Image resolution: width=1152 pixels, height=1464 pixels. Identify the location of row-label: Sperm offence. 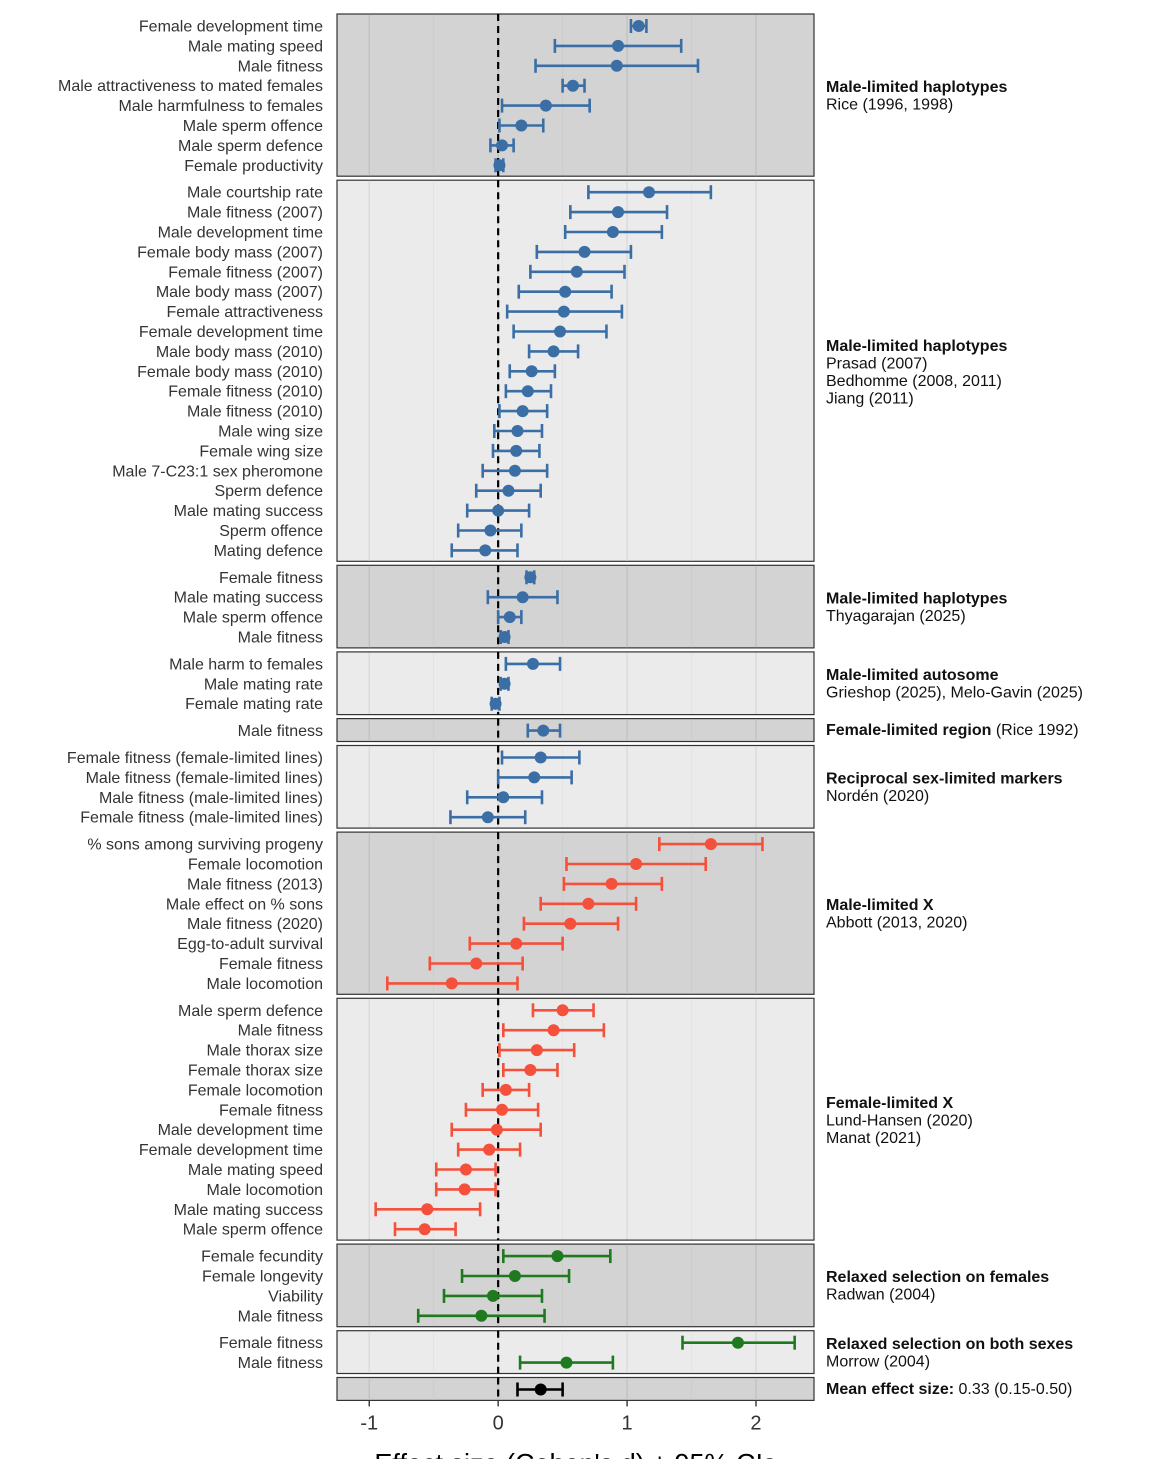
(271, 531).